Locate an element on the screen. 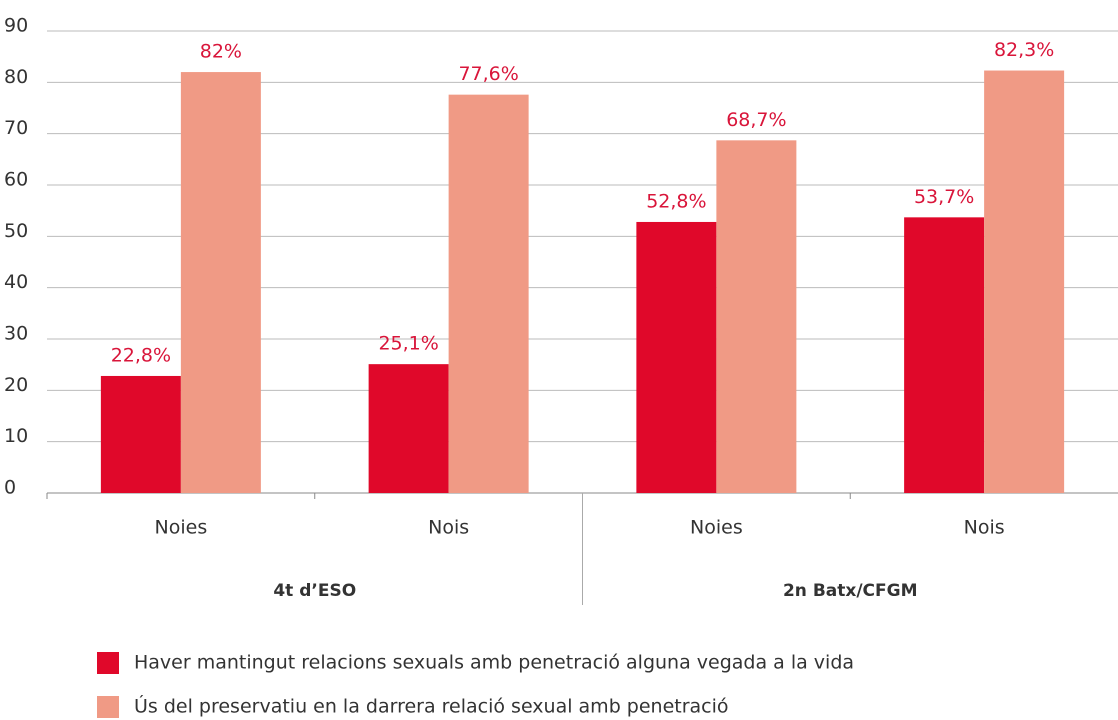 This screenshot has width=1118, height=720. y-tick-label: 70 is located at coordinates (16, 128).